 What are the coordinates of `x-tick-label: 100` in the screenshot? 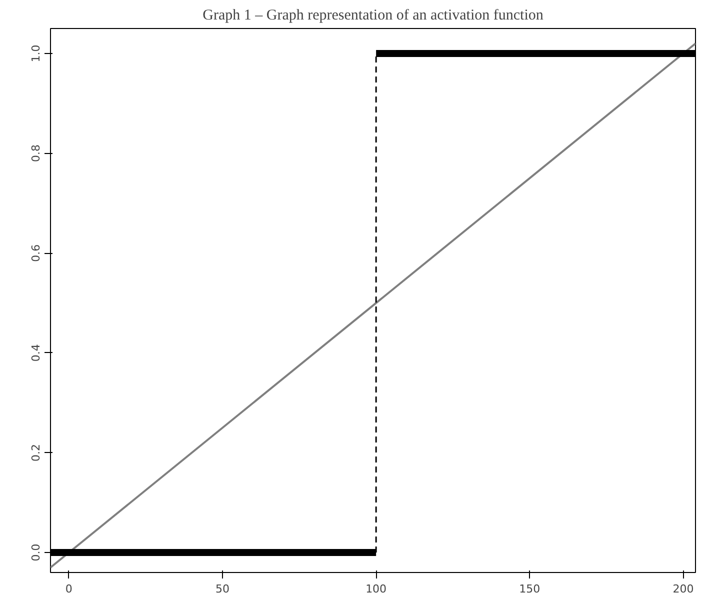 It's located at (376, 589).